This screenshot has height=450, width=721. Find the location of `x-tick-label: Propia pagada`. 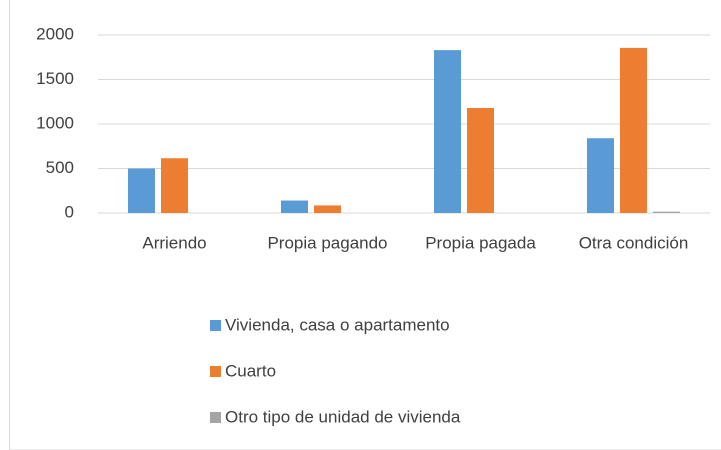

x-tick-label: Propia pagada is located at coordinates (480, 242).